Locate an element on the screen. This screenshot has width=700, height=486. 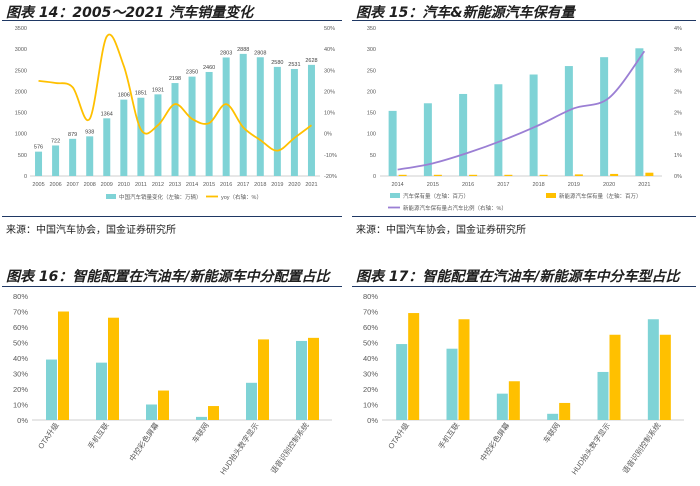
chart-title: 图表 14：2005～2021 汽车销量变化 is located at coordinates (130, 13).